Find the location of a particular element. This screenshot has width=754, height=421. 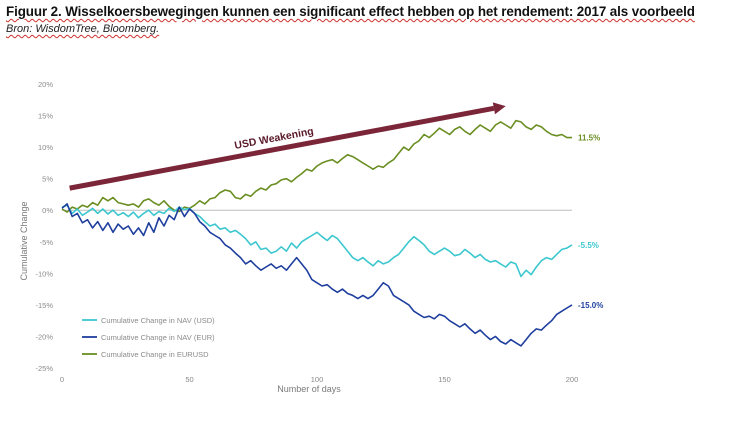

y-axis-title: Cumulative Change is located at coordinates (24, 240).